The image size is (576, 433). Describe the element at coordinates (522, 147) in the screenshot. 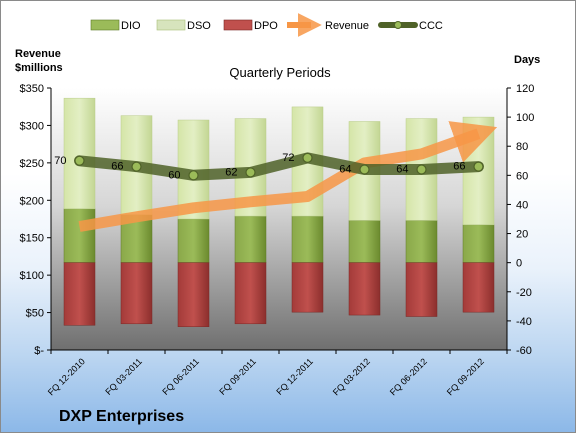

I see `right-tick-label: 80` at that location.